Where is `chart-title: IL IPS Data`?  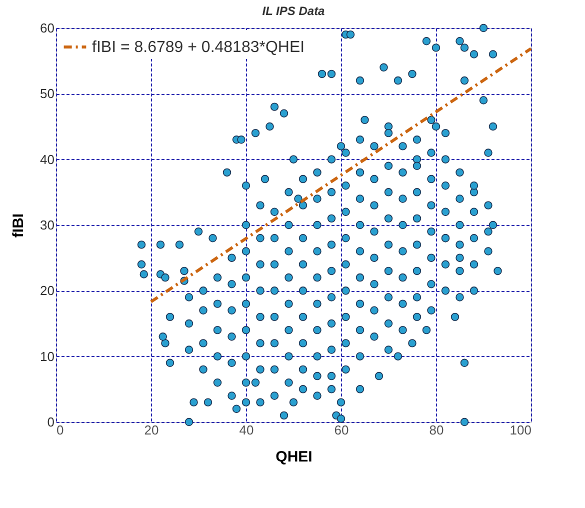 chart-title: IL IPS Data is located at coordinates (294, 11).